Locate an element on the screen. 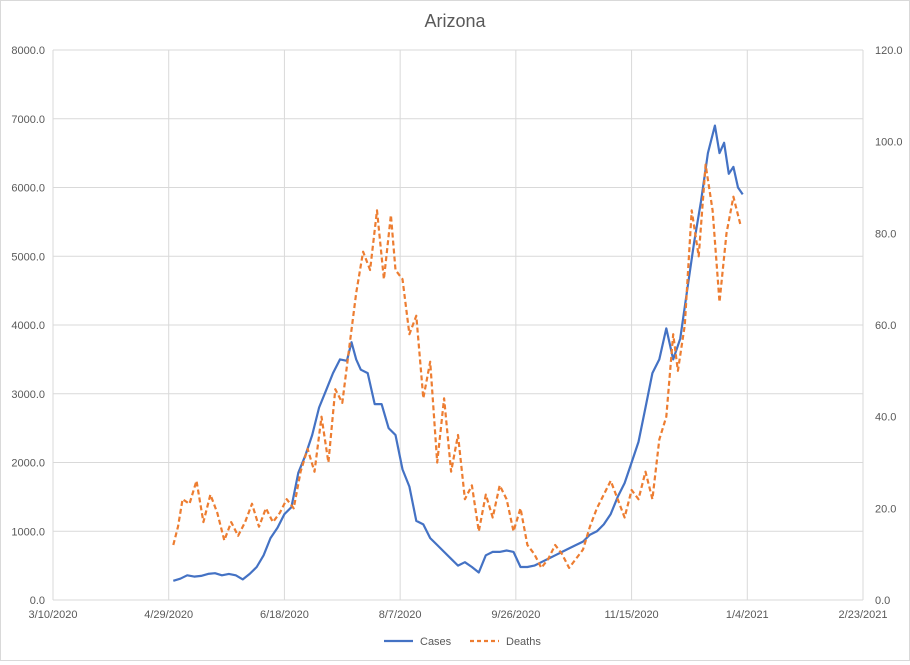  y-left-tick-label: 4000.0 is located at coordinates (28, 326).